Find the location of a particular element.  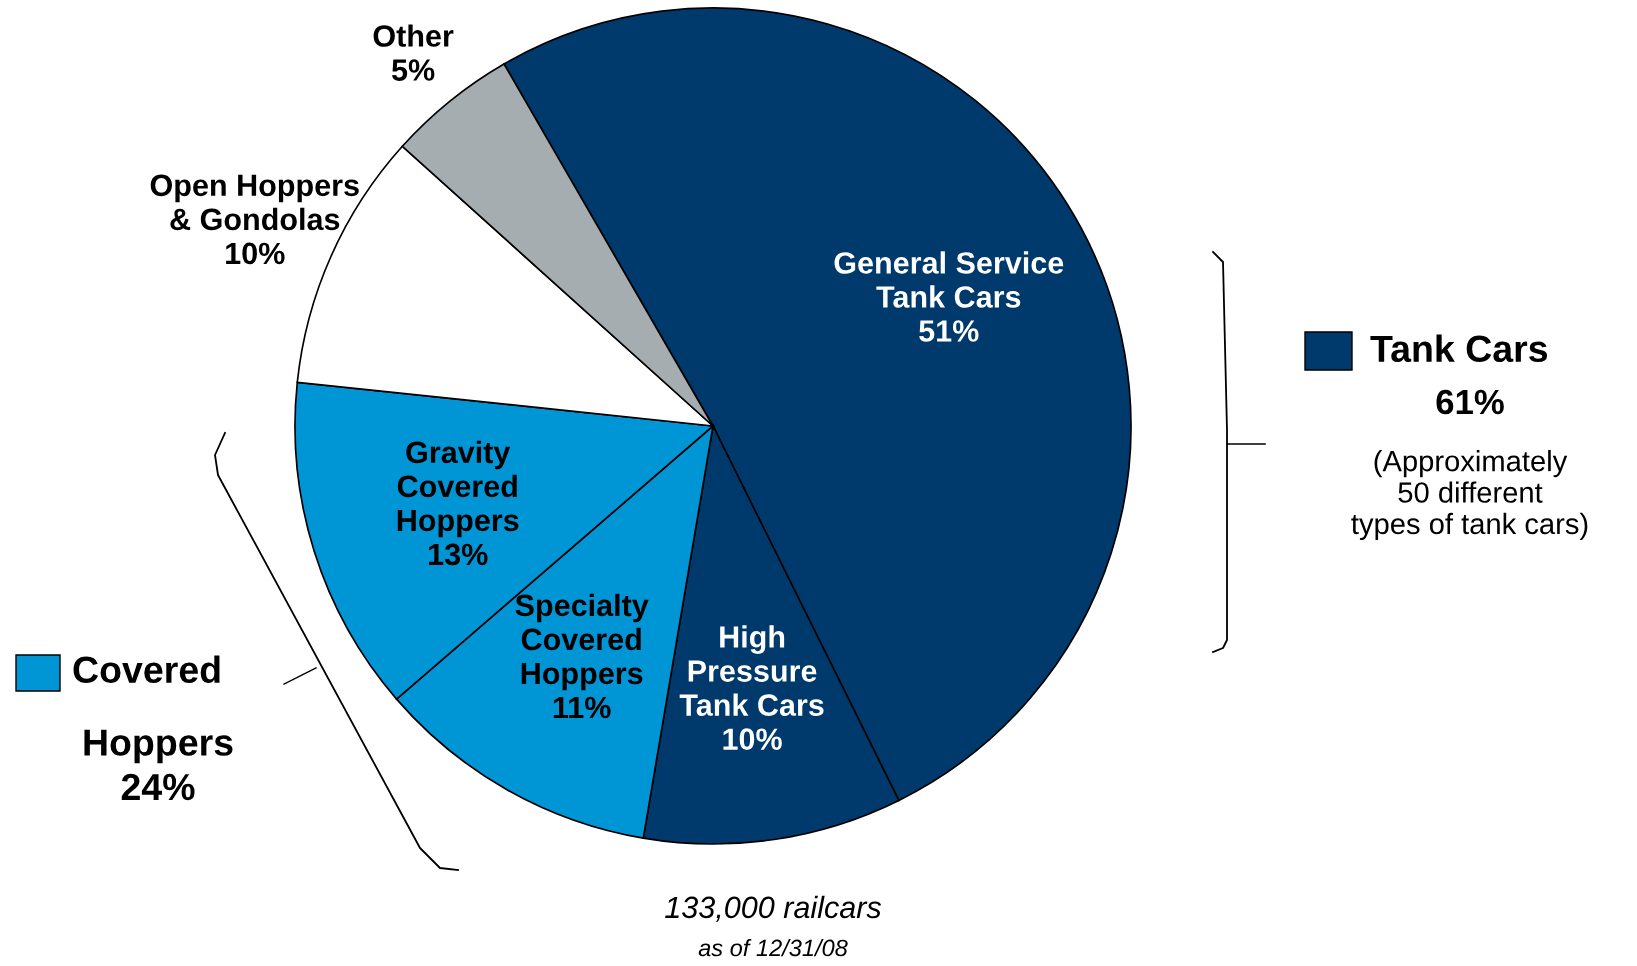

slice-label: Specialty Covered Hoppers is located at coordinates (582, 642).